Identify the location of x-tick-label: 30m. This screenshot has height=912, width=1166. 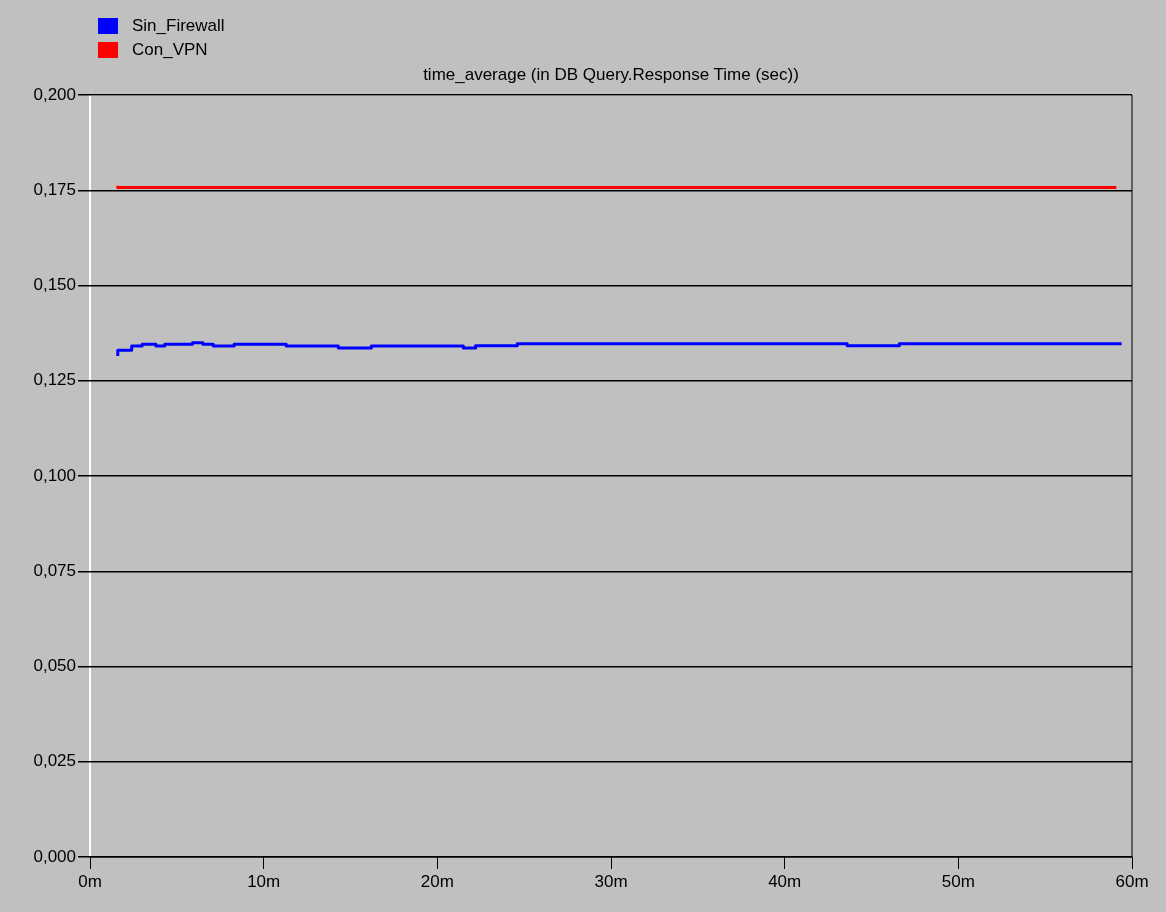
(611, 881).